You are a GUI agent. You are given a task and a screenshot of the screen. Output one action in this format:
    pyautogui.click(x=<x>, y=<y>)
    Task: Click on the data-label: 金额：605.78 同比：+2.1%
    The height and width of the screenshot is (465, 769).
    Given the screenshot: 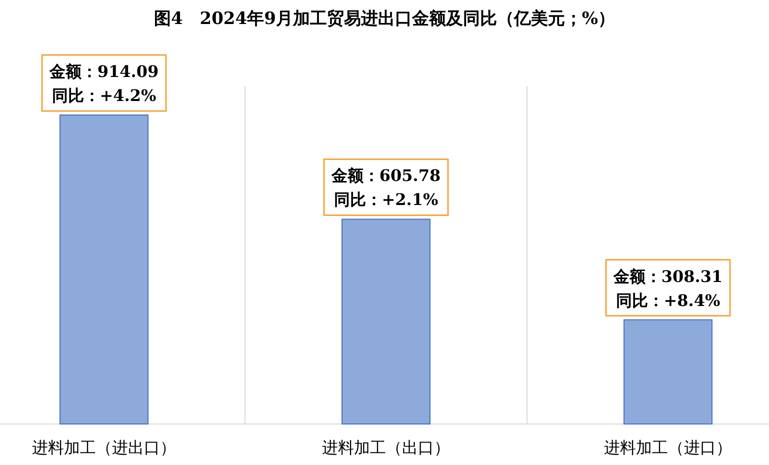 What is the action you would take?
    pyautogui.click(x=385, y=188)
    